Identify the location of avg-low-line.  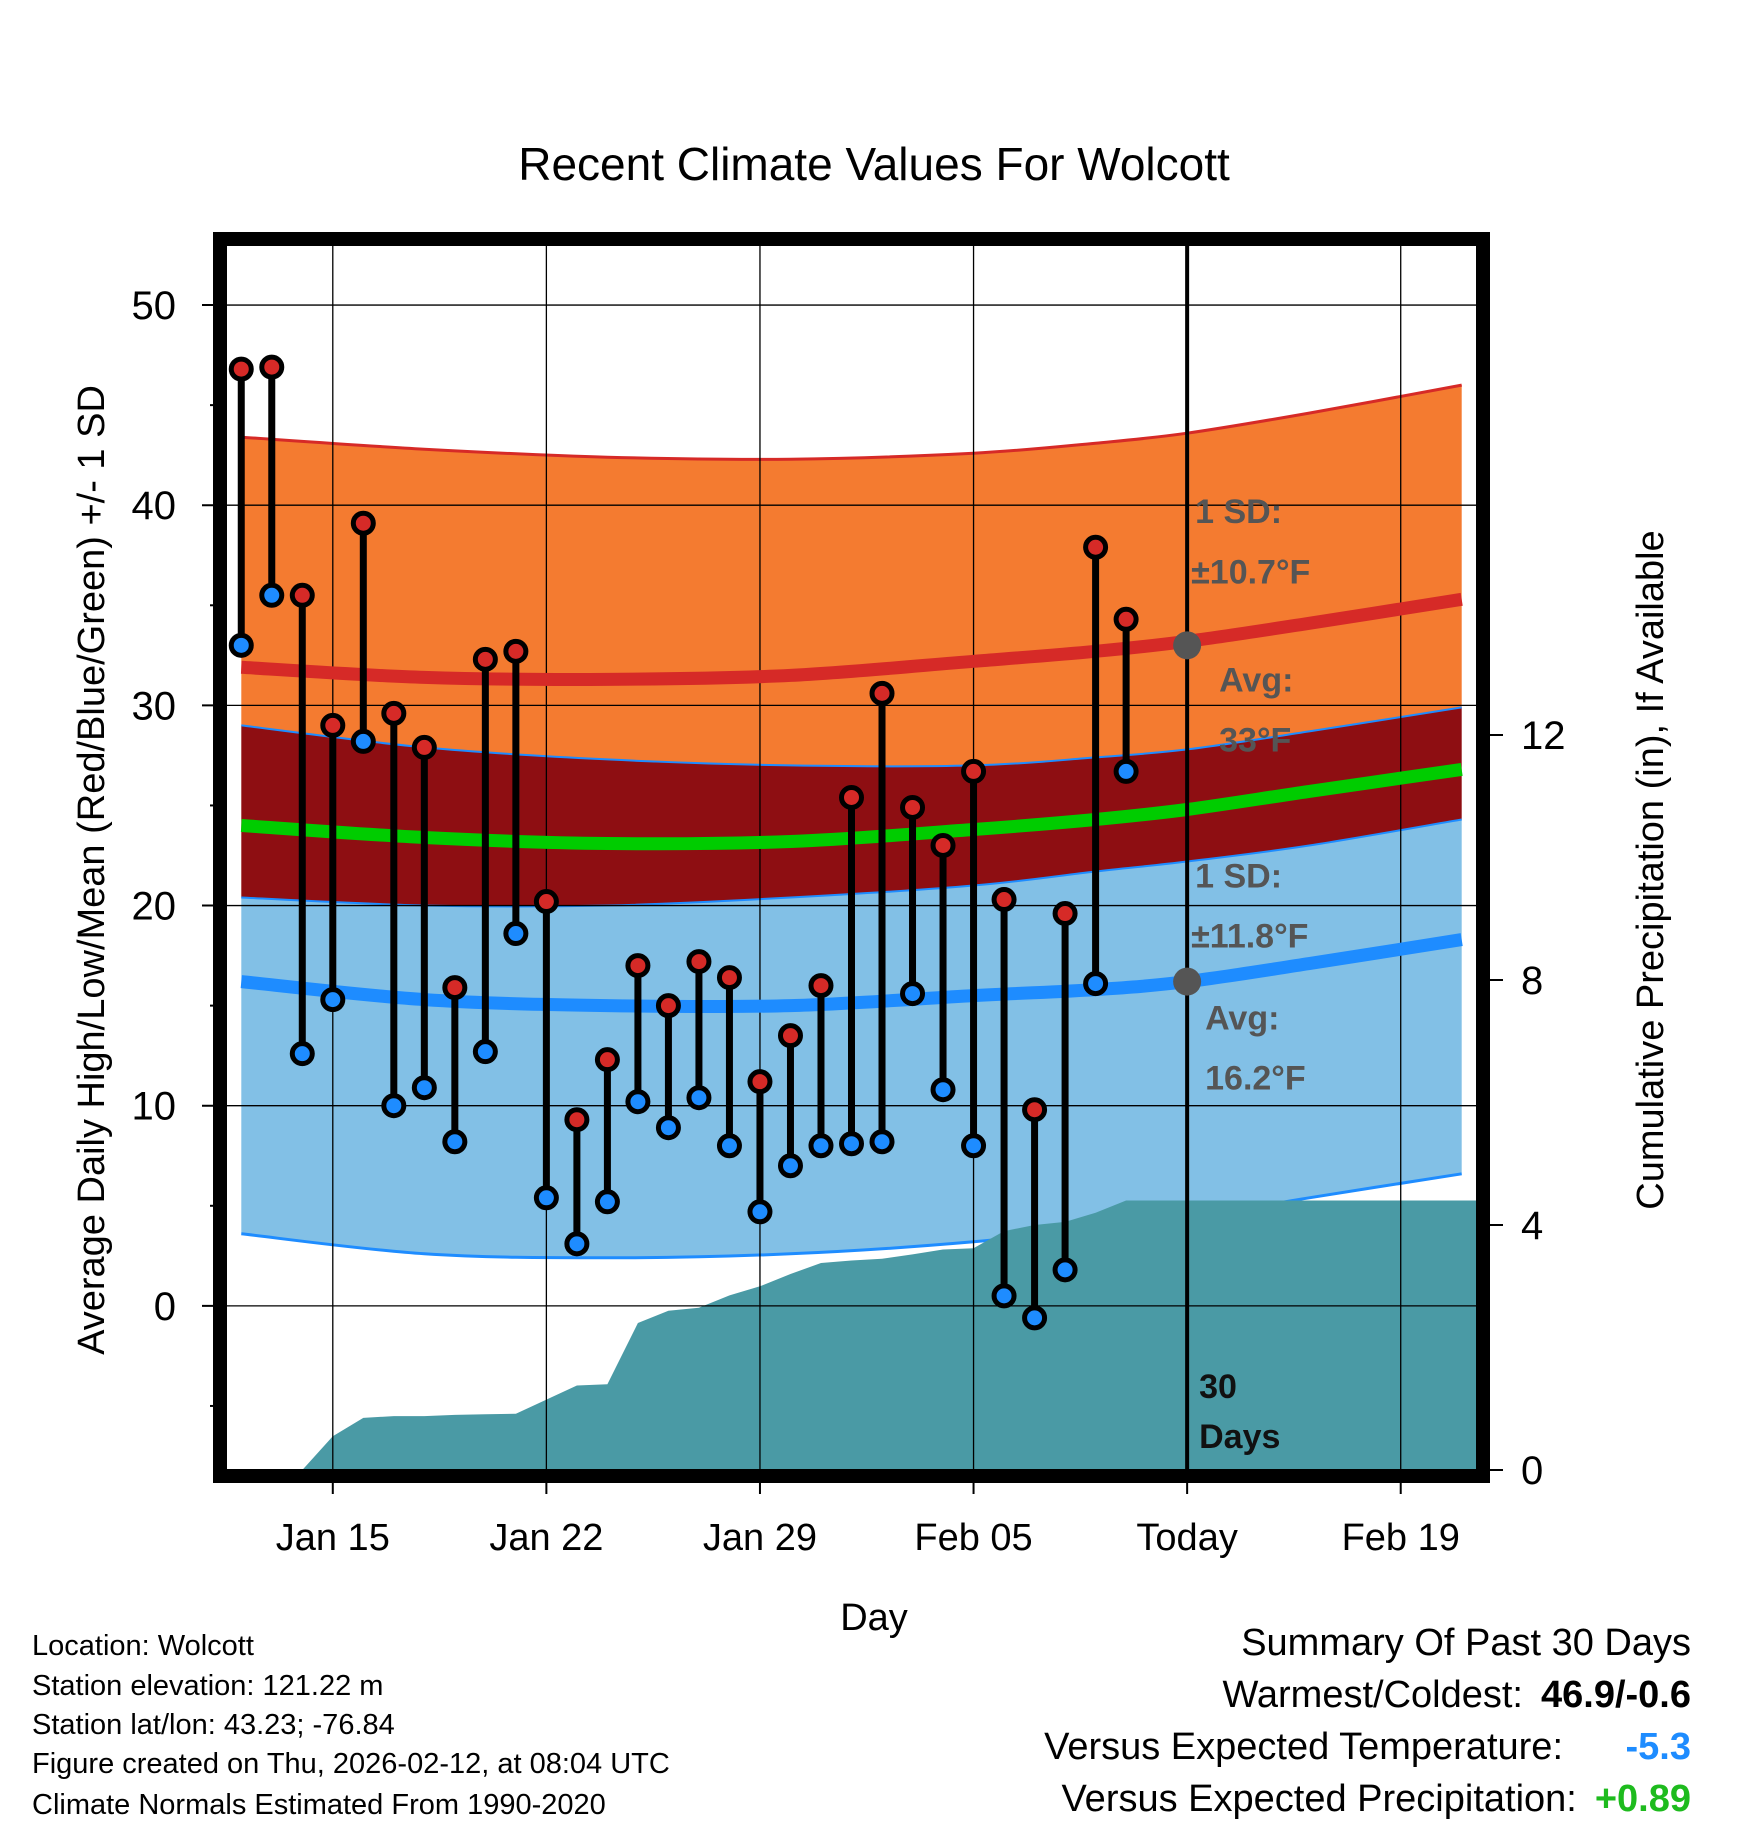
(851, 973).